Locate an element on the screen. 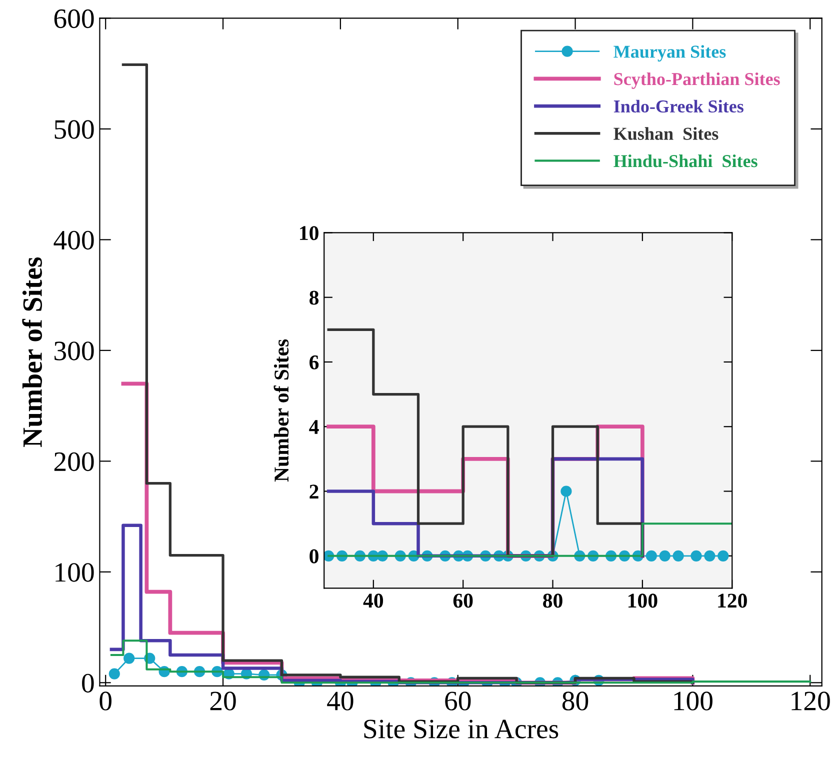  y-tick-label: 6 is located at coordinates (314, 362).